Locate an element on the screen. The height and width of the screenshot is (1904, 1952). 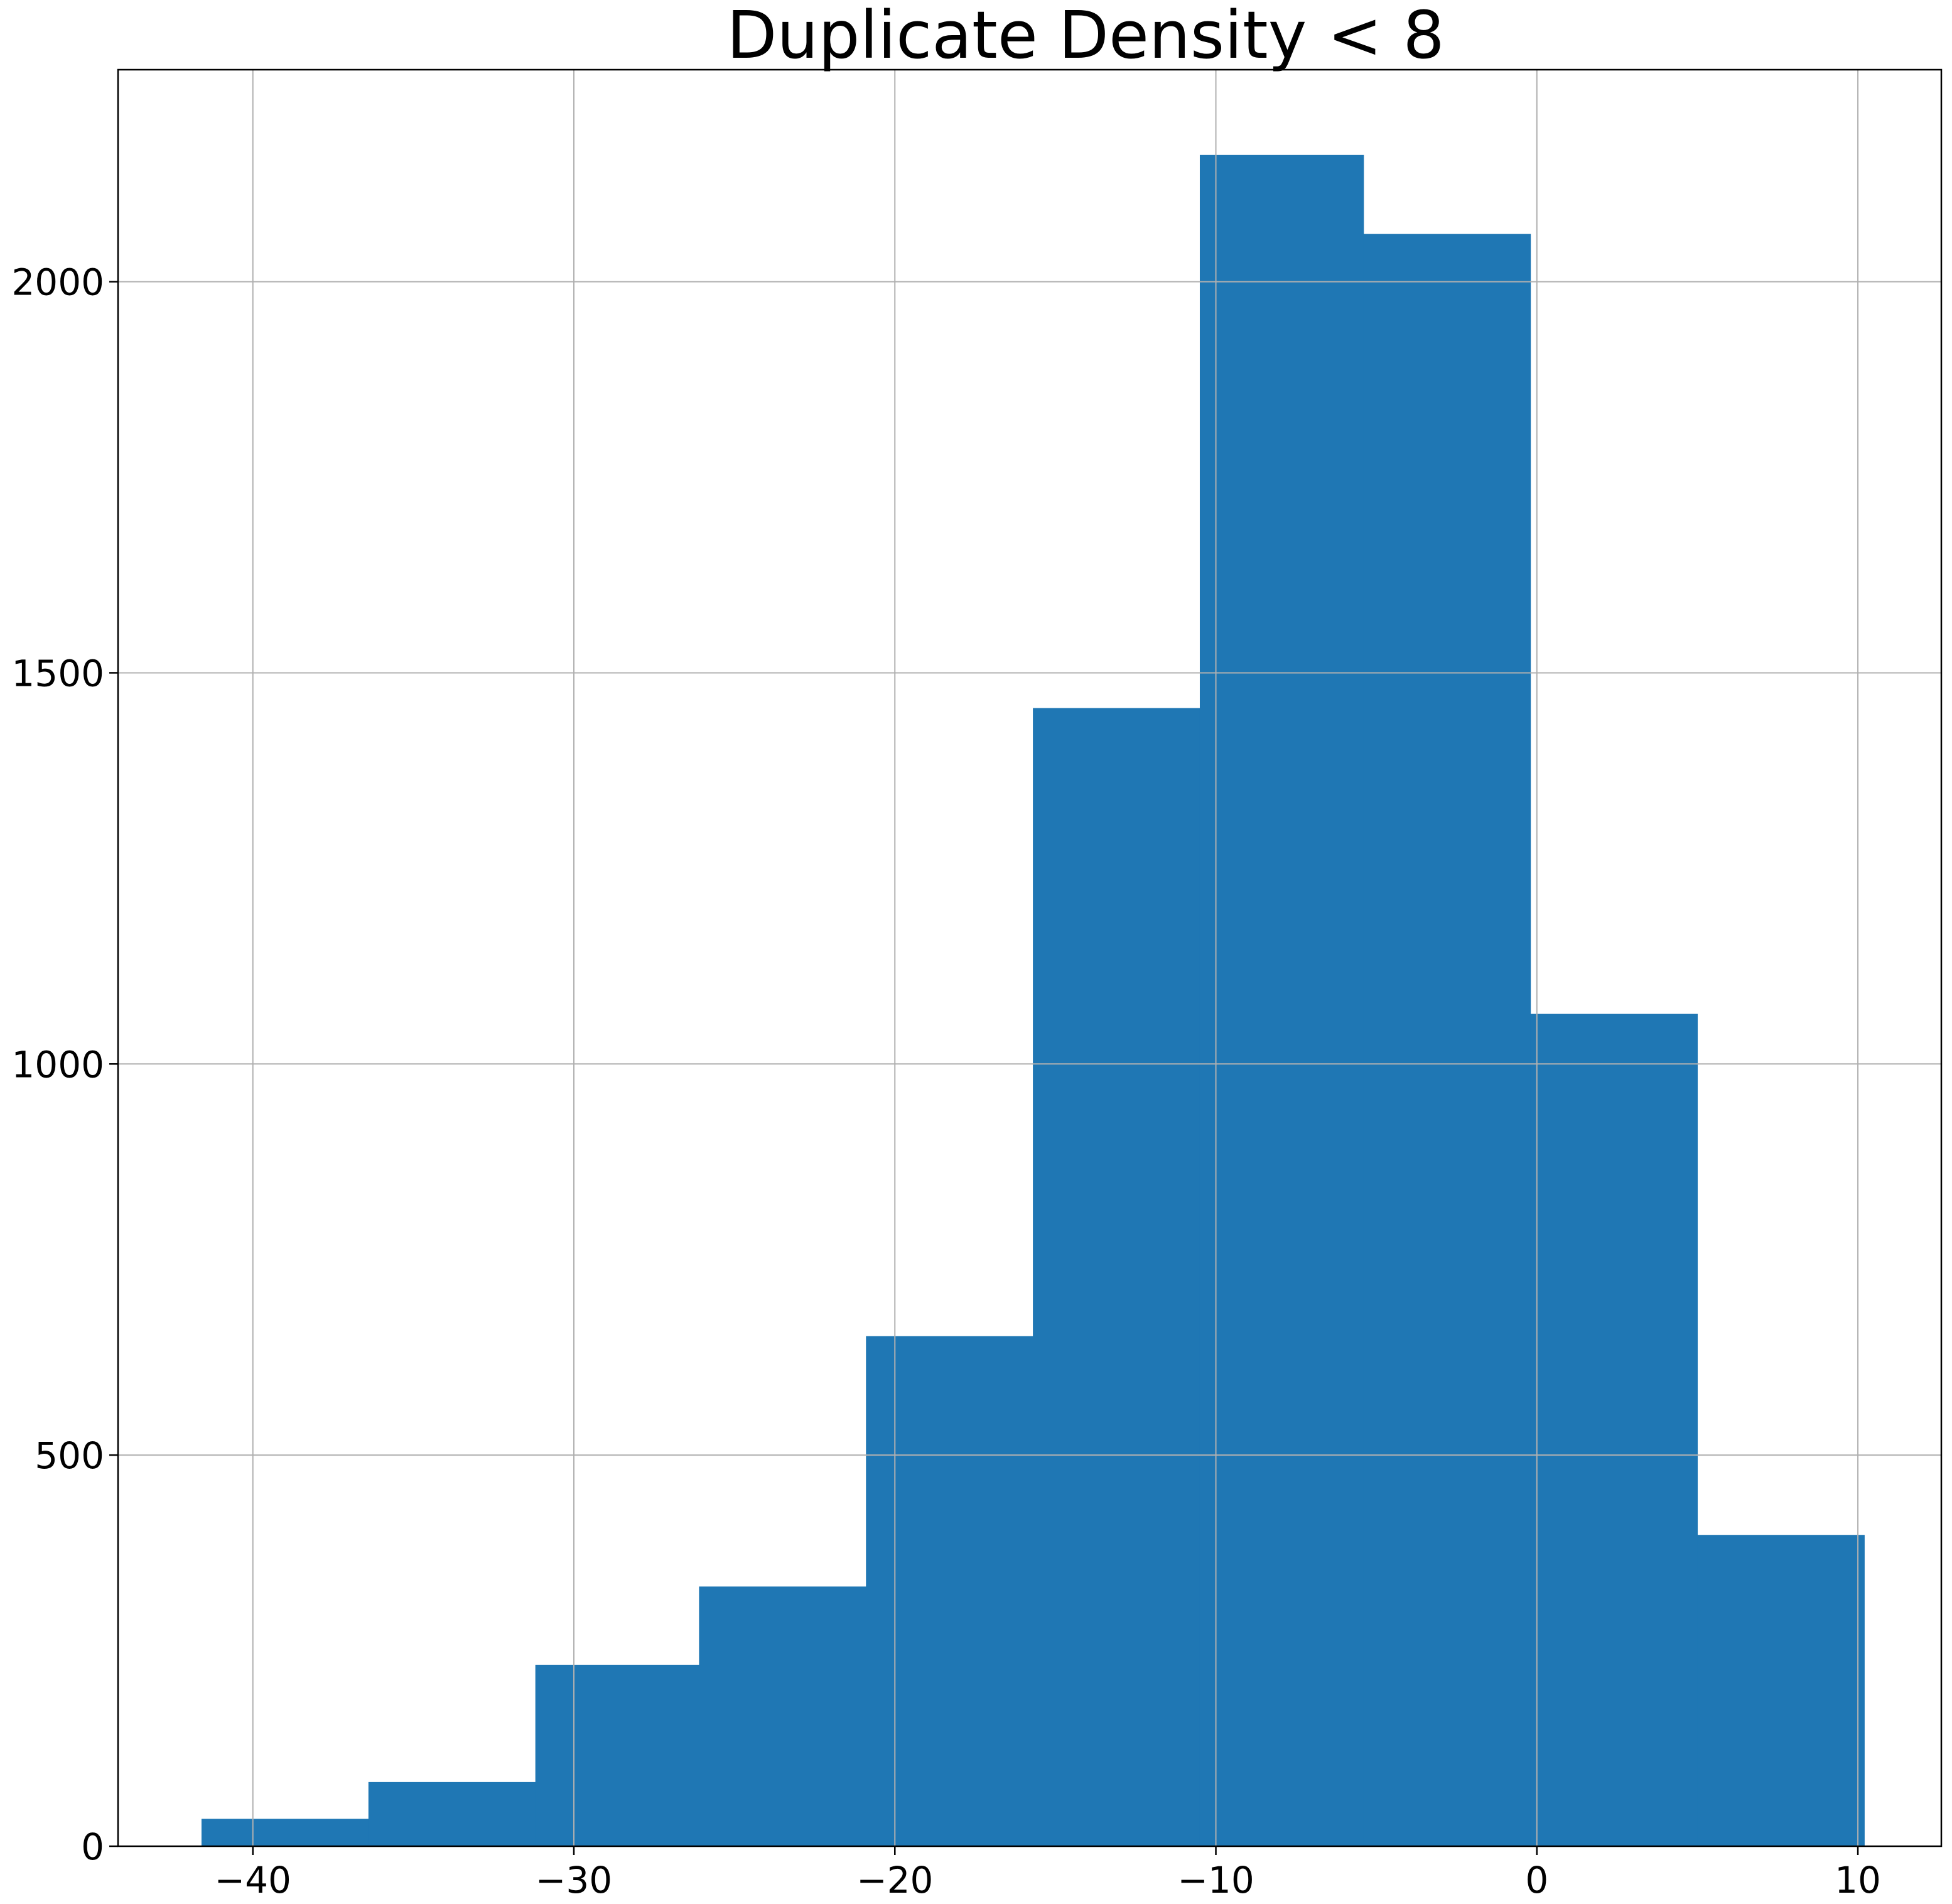
x-tick-label: 0 is located at coordinates (1536, 1880).